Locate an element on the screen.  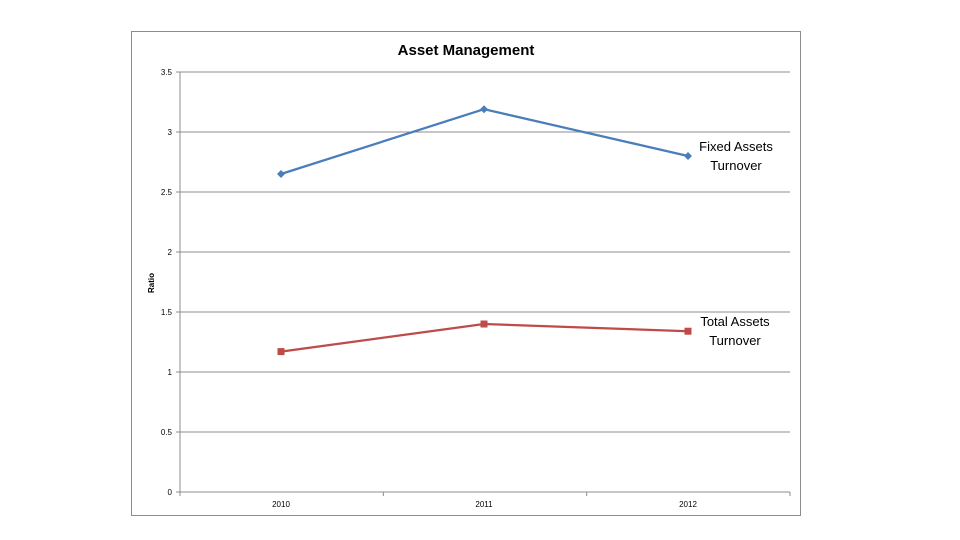
y-tick-label: 3 is located at coordinates (170, 132).